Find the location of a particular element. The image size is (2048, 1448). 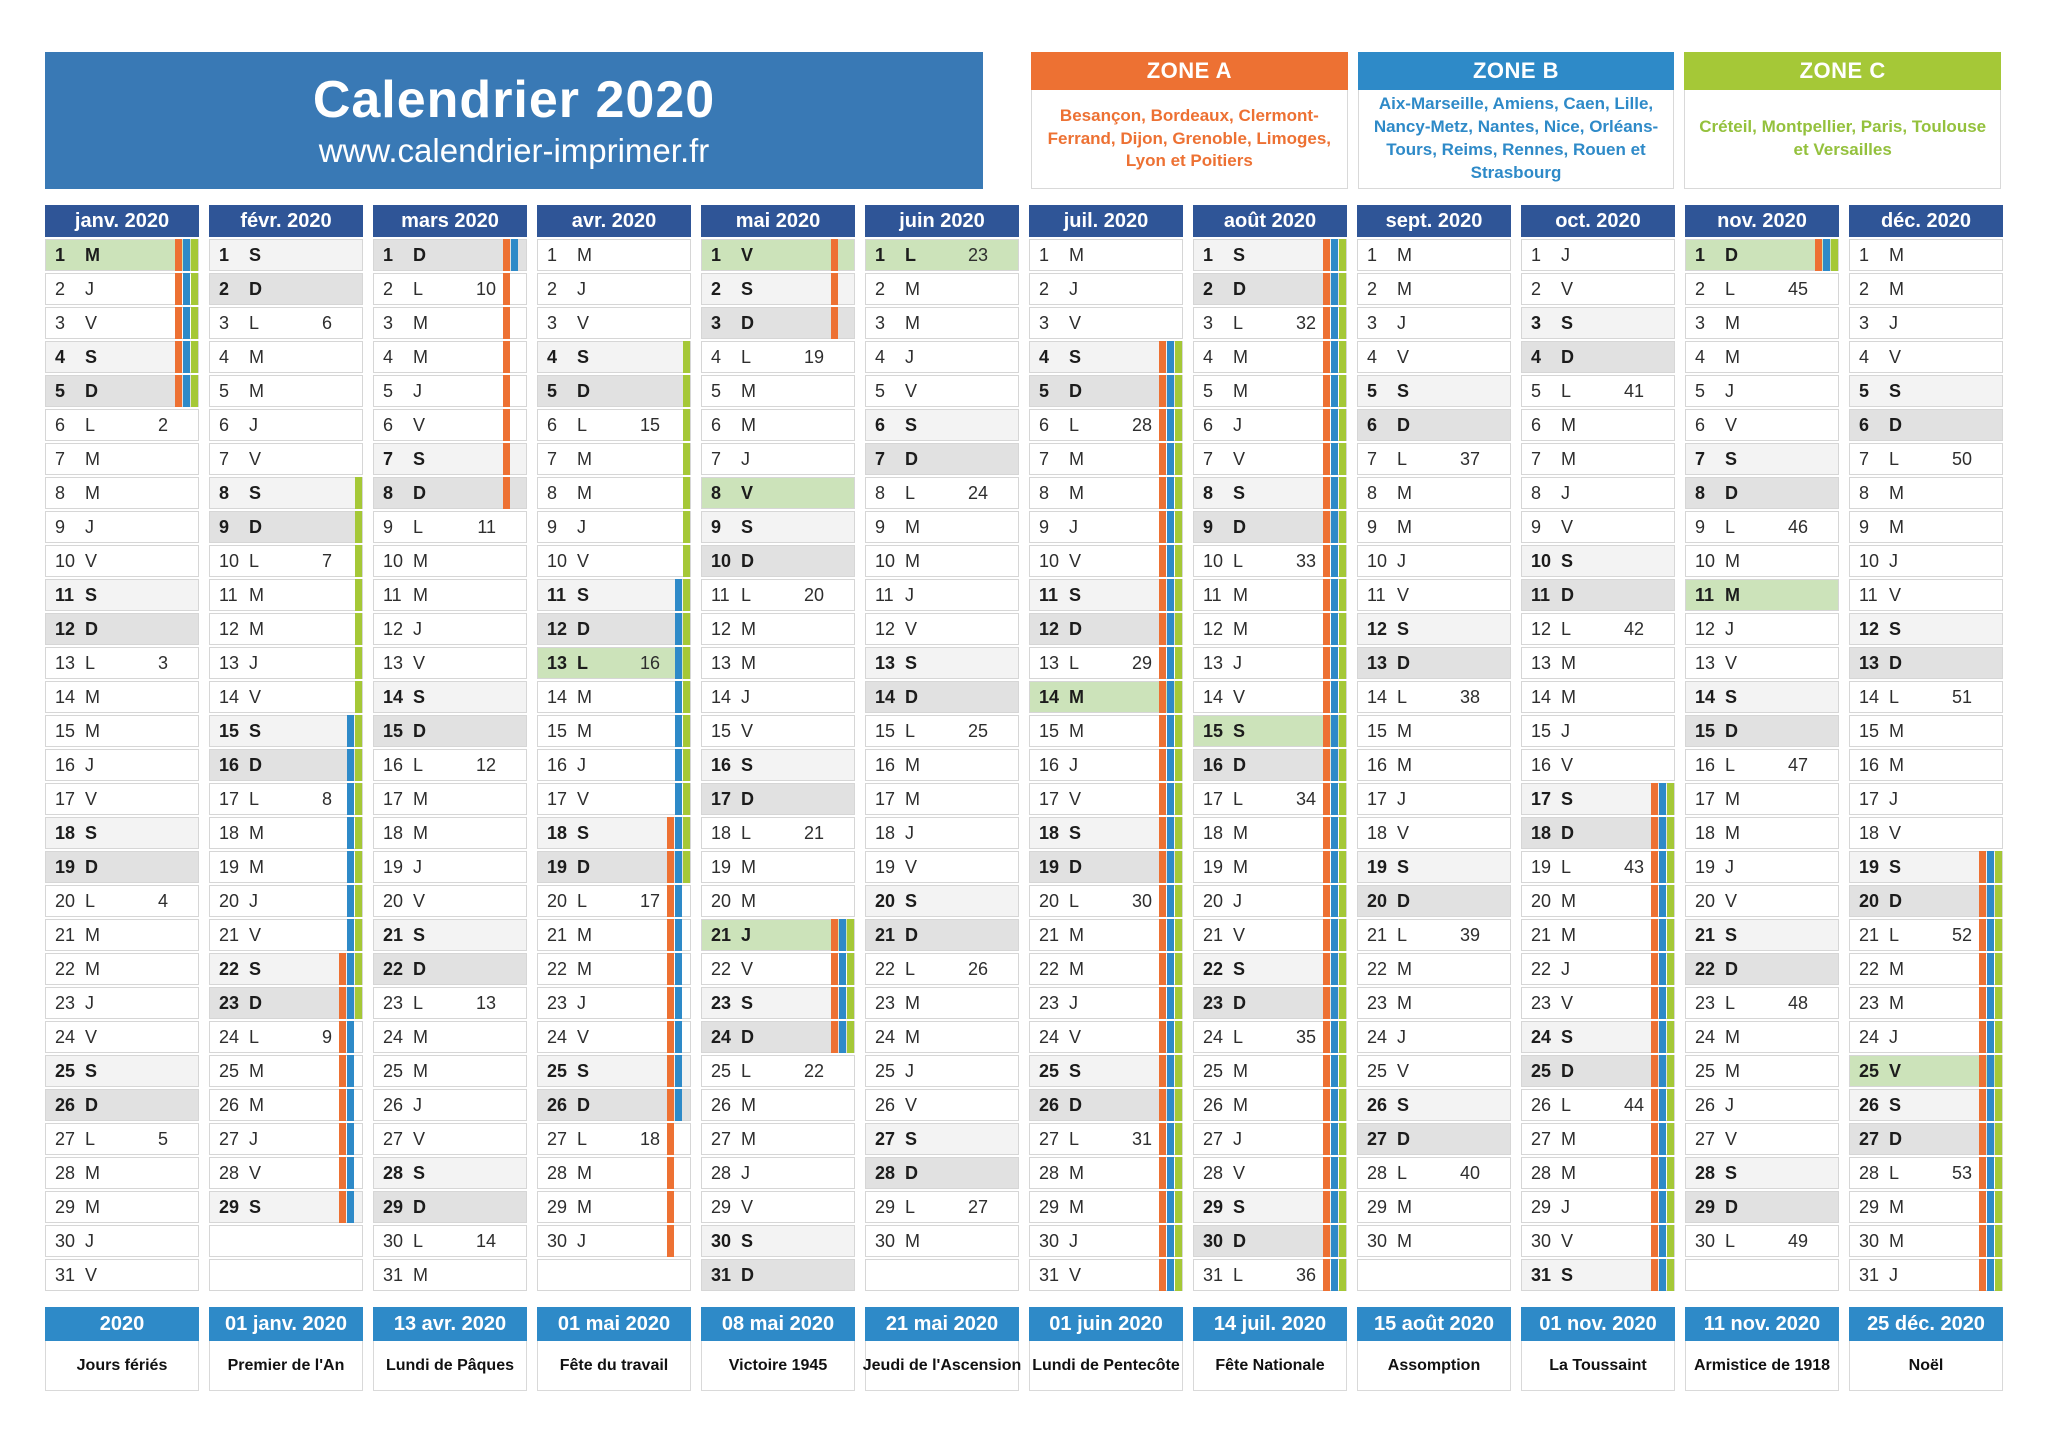

day-number: 29 is located at coordinates (557, 1206).